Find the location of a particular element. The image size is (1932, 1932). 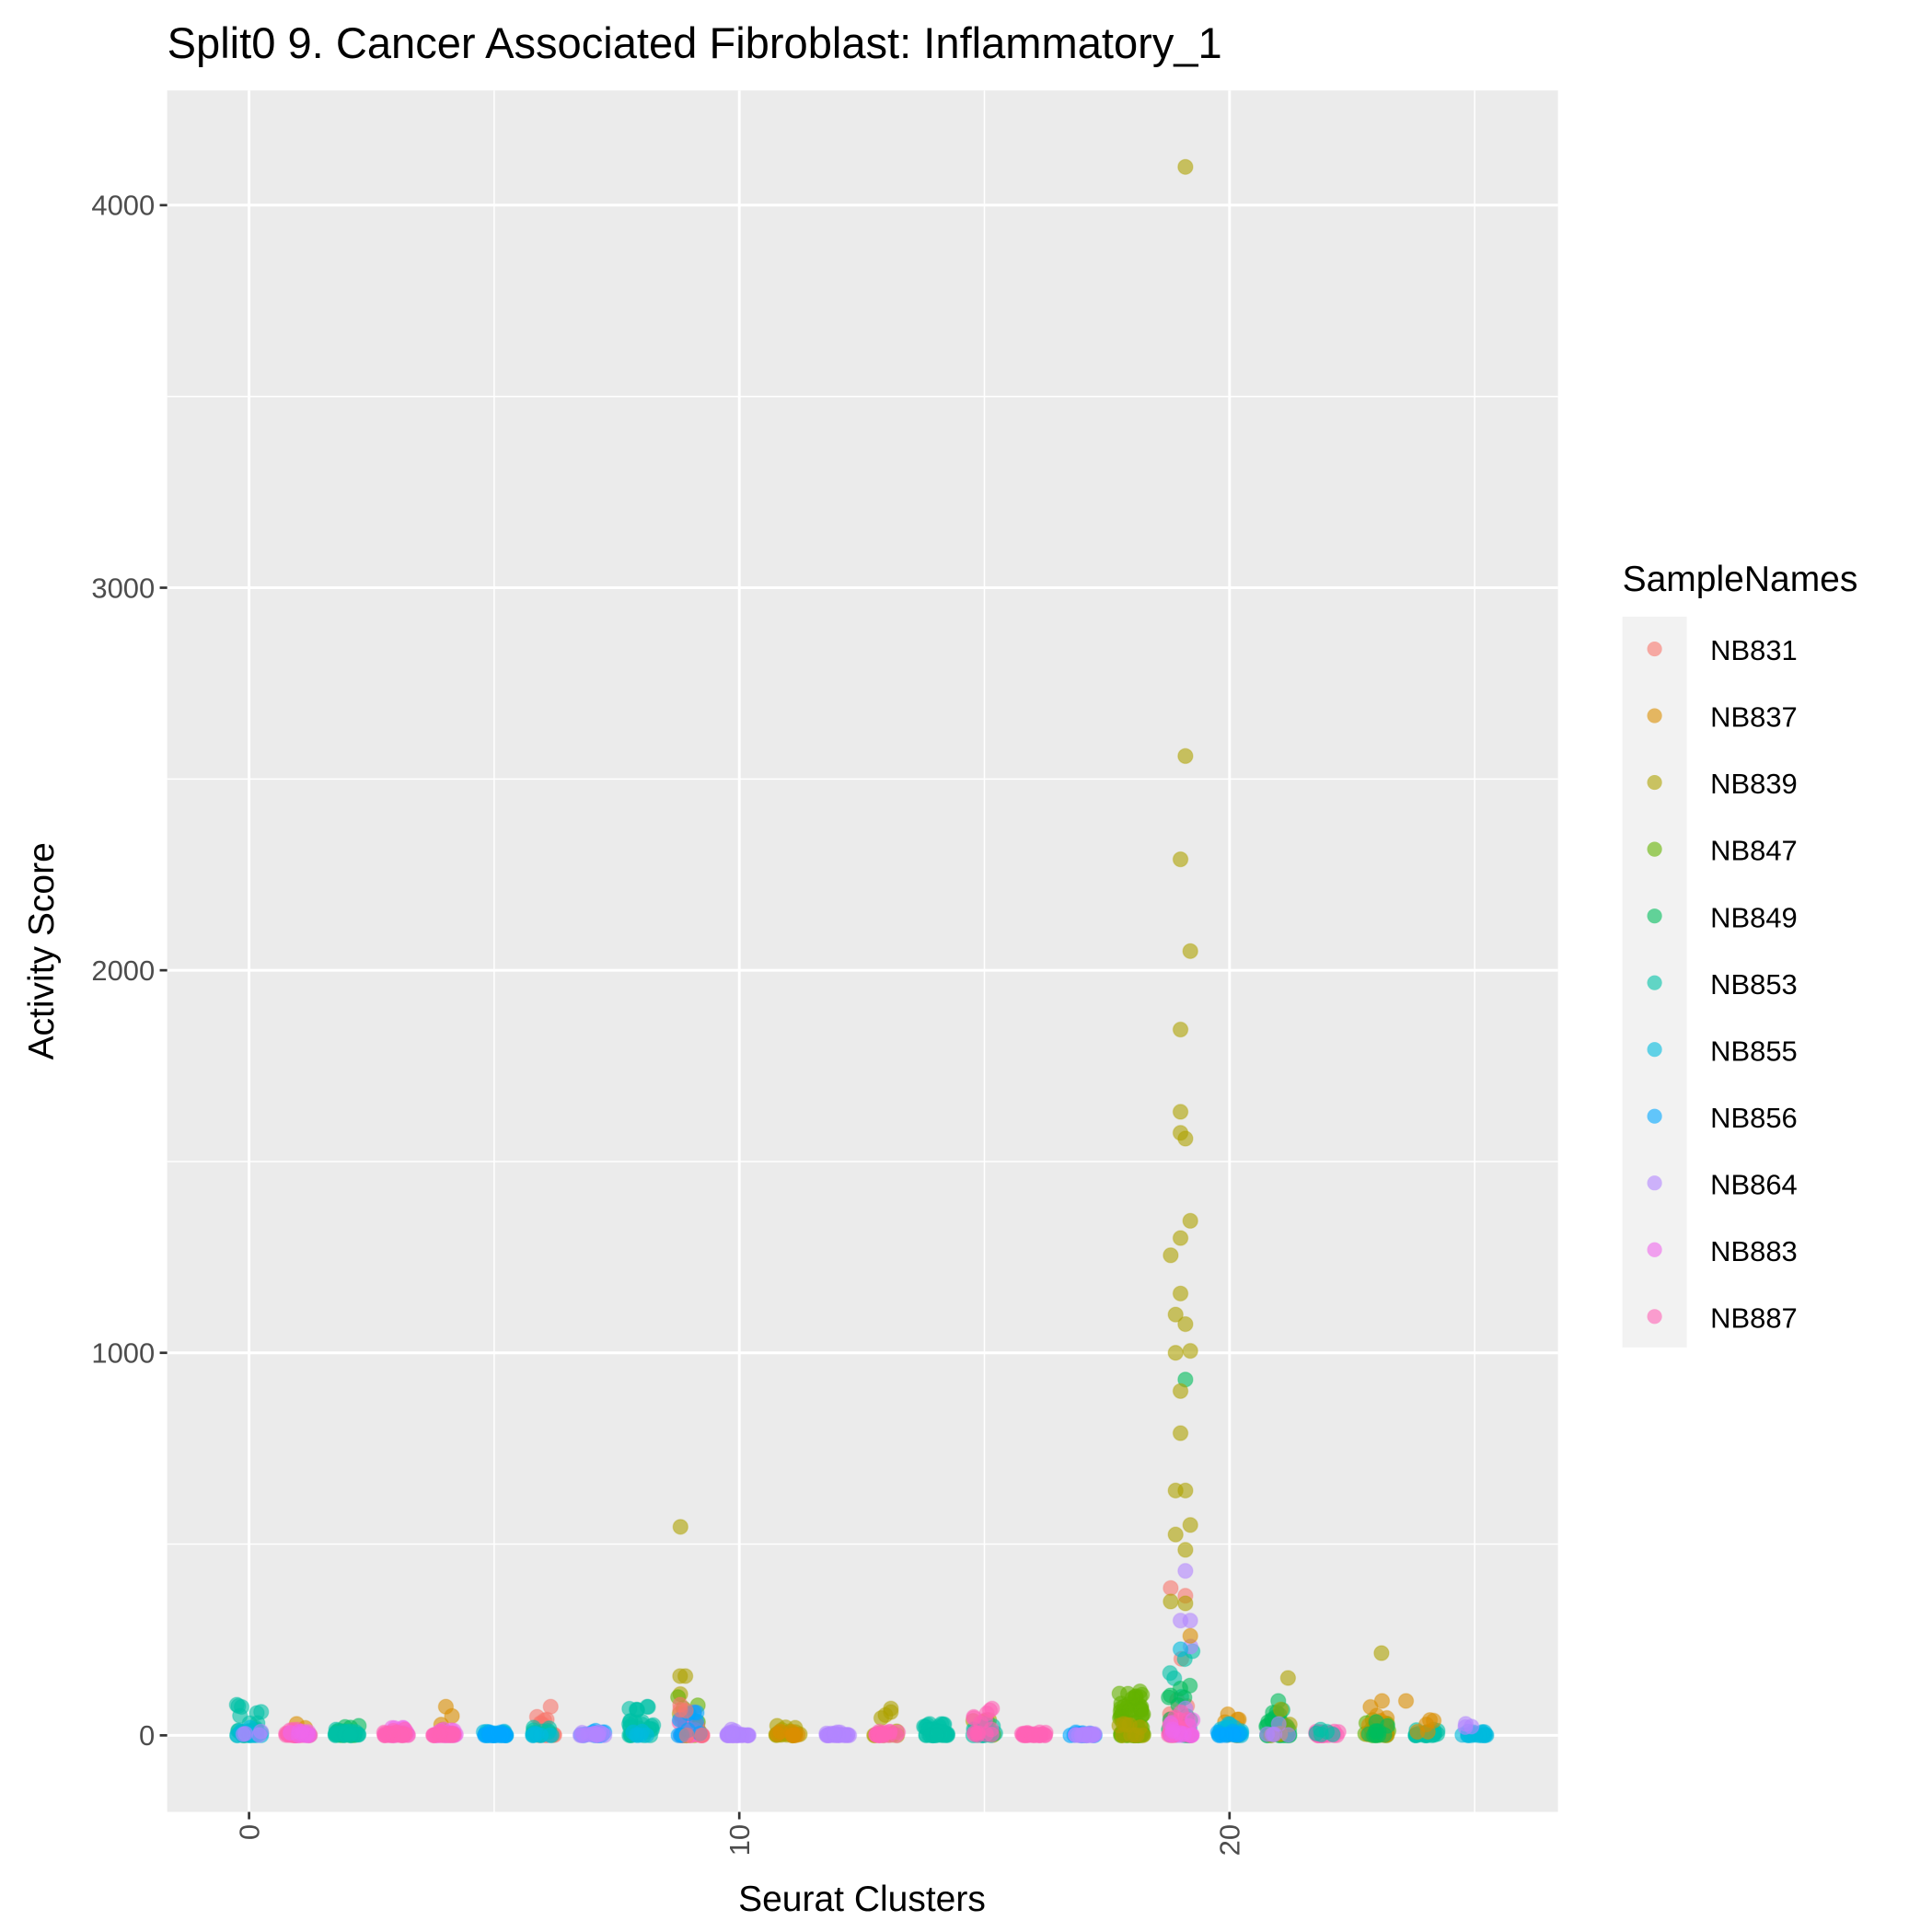

legend-key-nb831 is located at coordinates (1654, 649).